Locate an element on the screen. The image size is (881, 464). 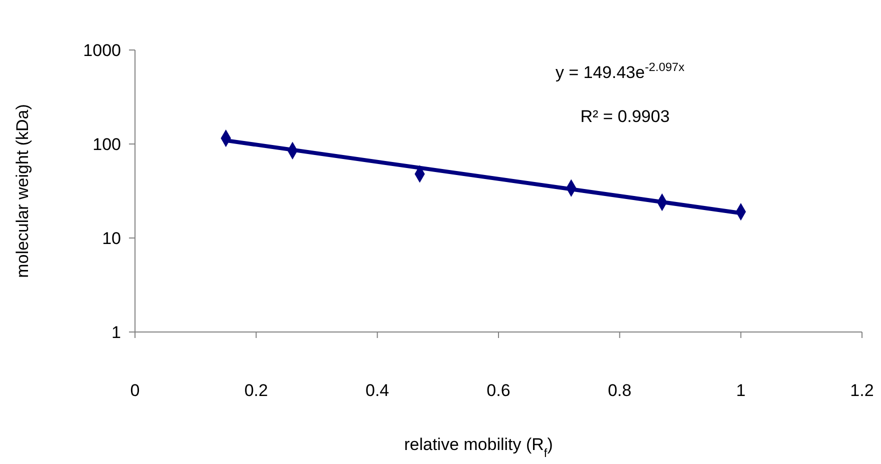
x-tick-label: 0 is located at coordinates (135, 390).